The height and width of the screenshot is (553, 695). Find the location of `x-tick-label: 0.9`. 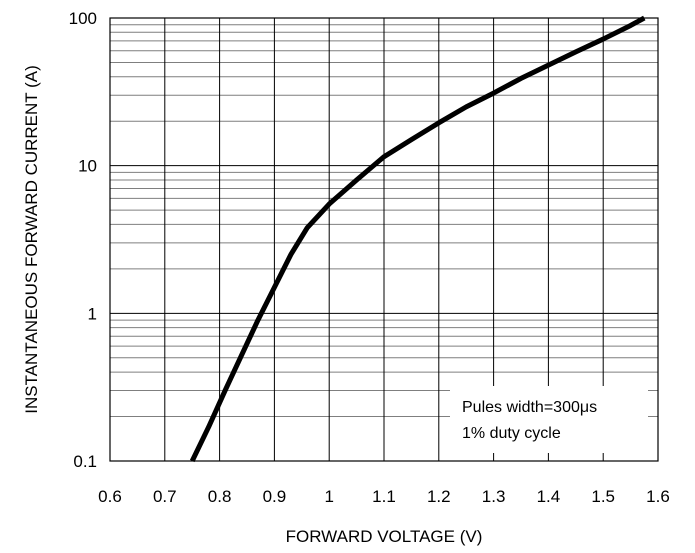

x-tick-label: 0.9 is located at coordinates (275, 496).